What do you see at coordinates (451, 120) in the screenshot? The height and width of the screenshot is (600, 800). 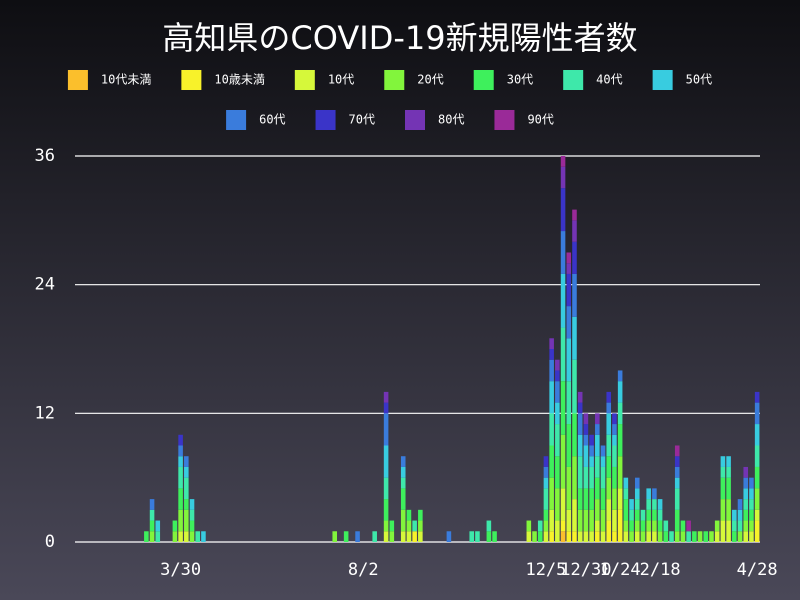 I see `legend-label: 80代` at bounding box center [451, 120].